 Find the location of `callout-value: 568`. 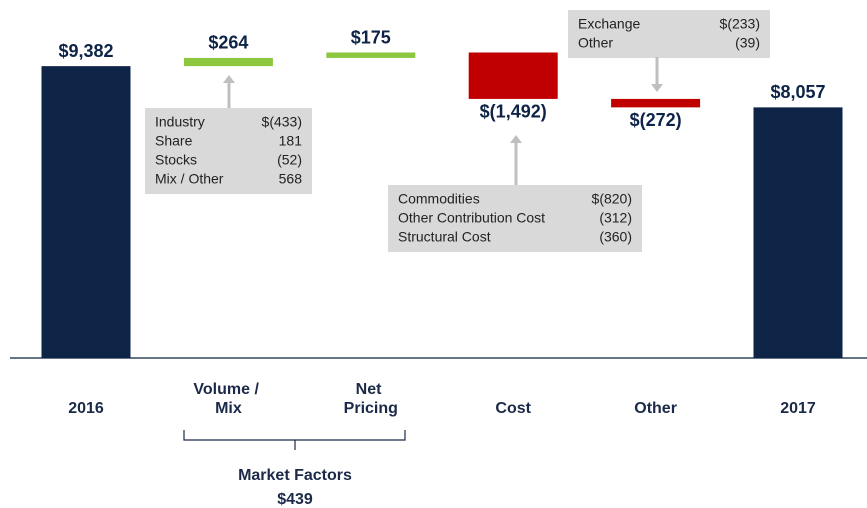

callout-value: 568 is located at coordinates (291, 179).